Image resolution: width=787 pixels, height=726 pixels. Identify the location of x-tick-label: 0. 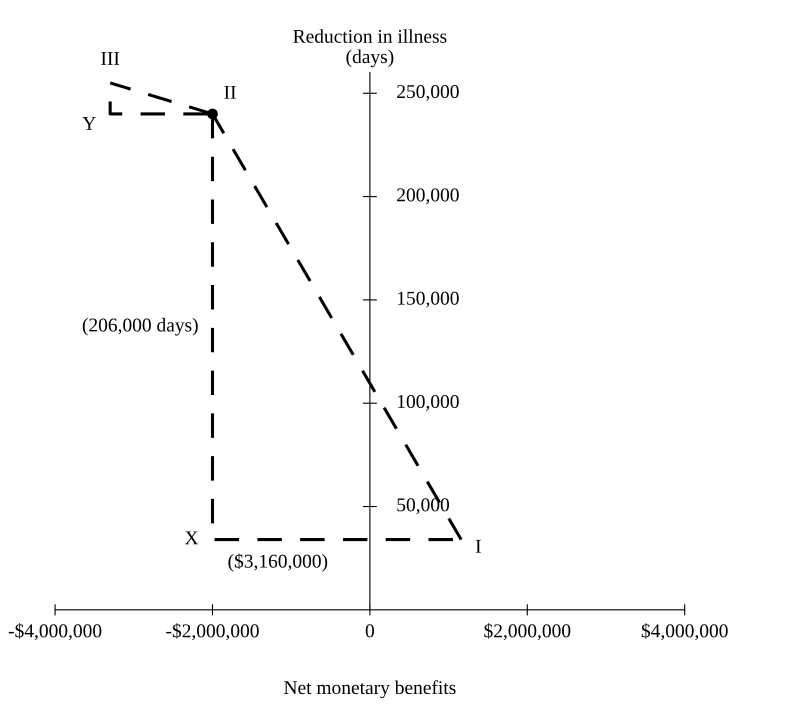
(370, 631).